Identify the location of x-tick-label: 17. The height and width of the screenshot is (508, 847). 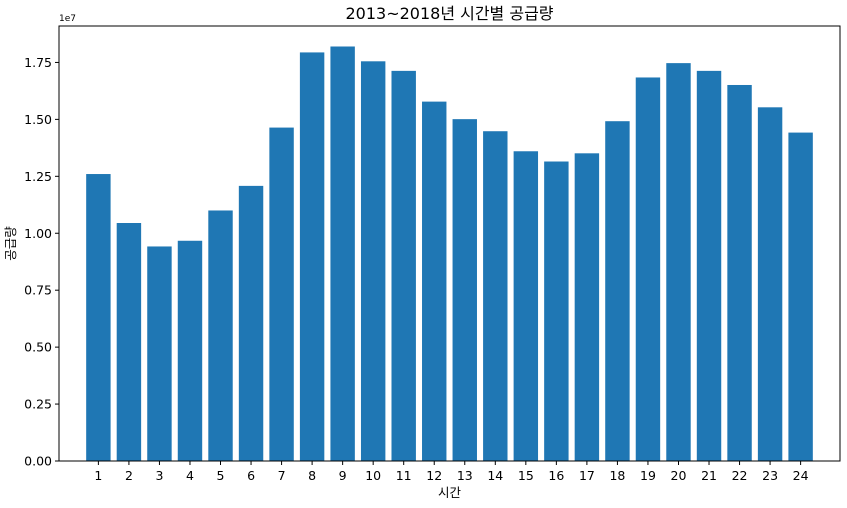
(587, 475).